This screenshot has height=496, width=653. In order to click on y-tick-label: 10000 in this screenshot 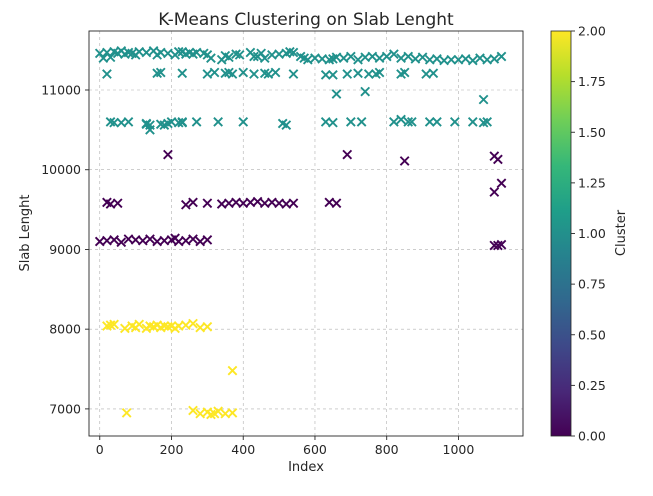, I will do `click(61, 169)`.